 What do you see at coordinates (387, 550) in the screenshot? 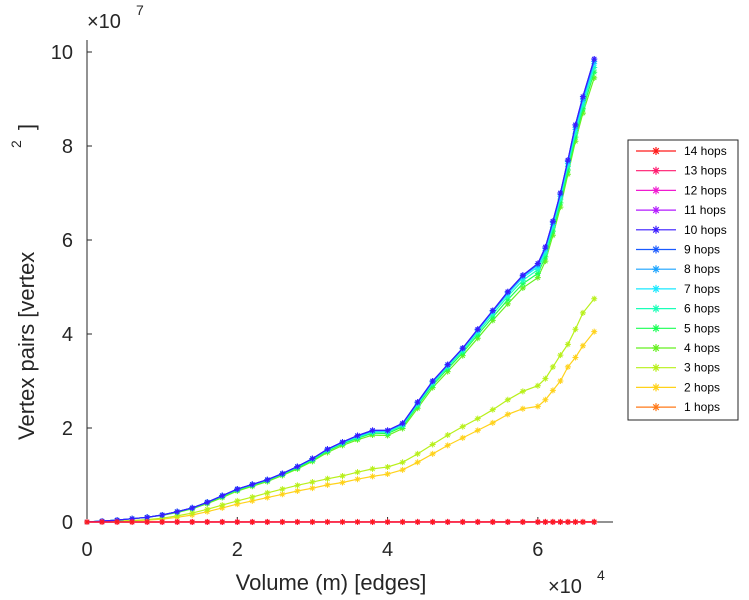
I see `x-tick-label: 4` at bounding box center [387, 550].